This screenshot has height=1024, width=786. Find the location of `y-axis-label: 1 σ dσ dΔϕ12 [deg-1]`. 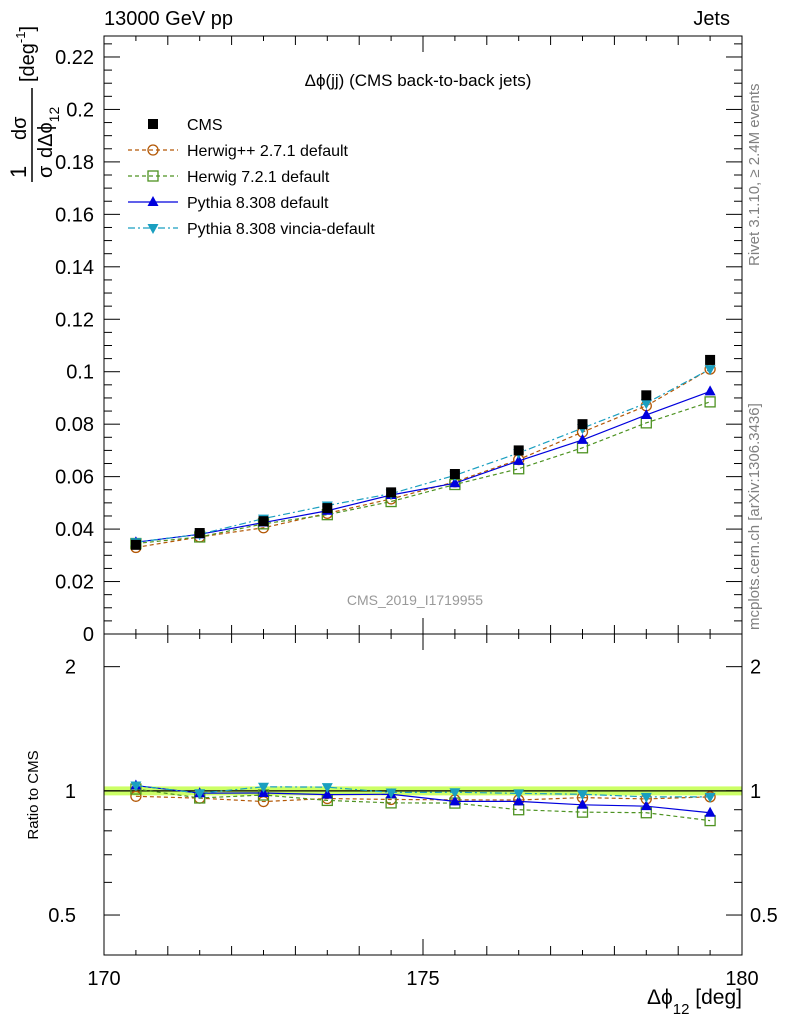

y-axis-label: 1 σ dσ dΔϕ12 [deg-1] is located at coordinates (34, 104).